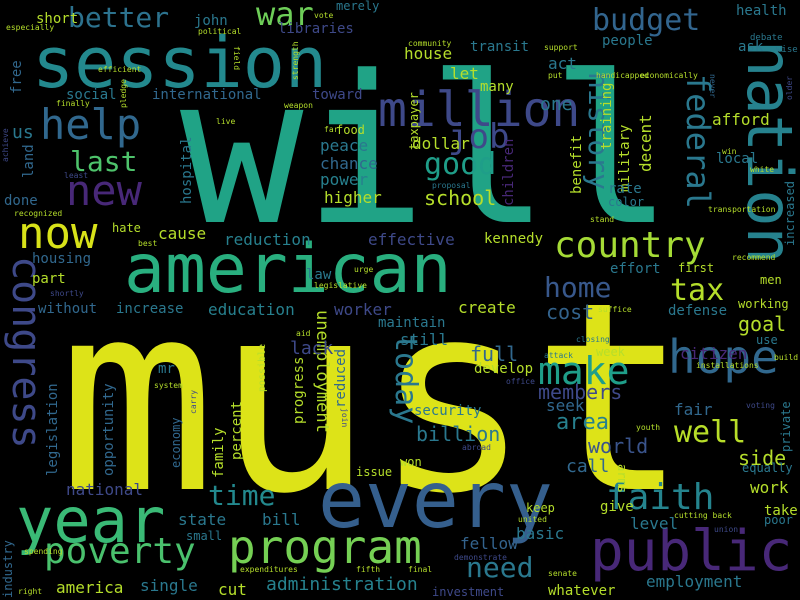 Image resolution: width=800 pixels, height=600 pixels. Describe the element at coordinates (580, 392) in the screenshot. I see `word-members: members` at that location.